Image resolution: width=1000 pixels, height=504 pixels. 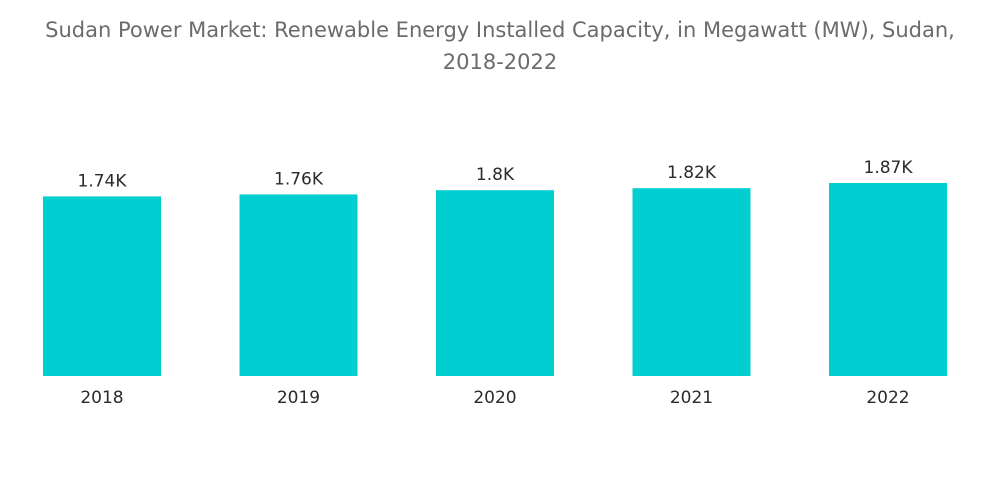 I want to click on data-label-2019: 1.76K, so click(x=299, y=179).